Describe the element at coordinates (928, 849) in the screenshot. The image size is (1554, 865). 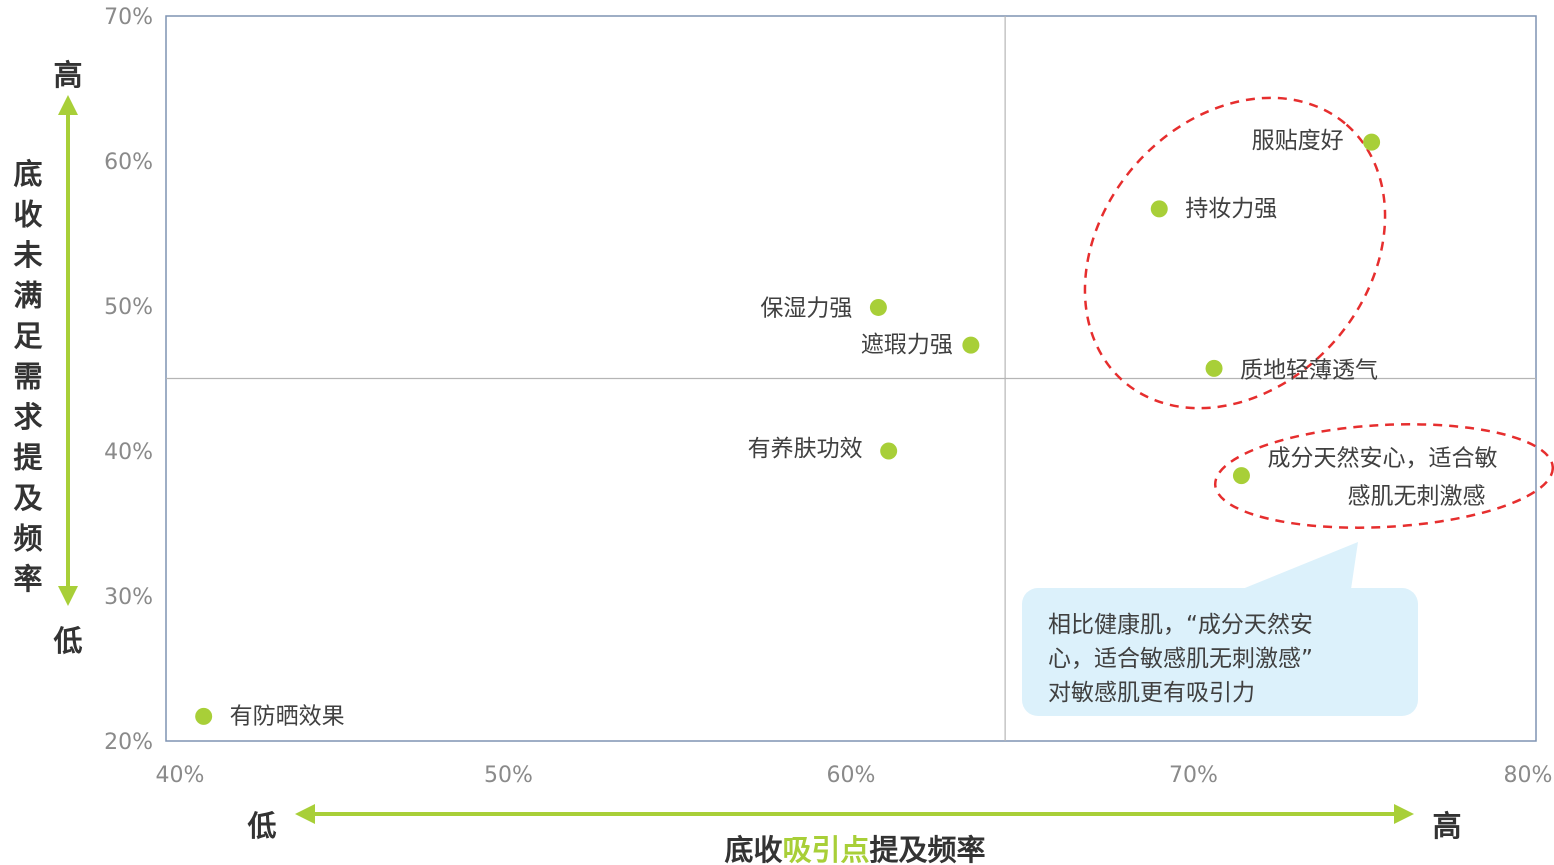
I see `x-axis-title-part-3: 提及频率` at that location.